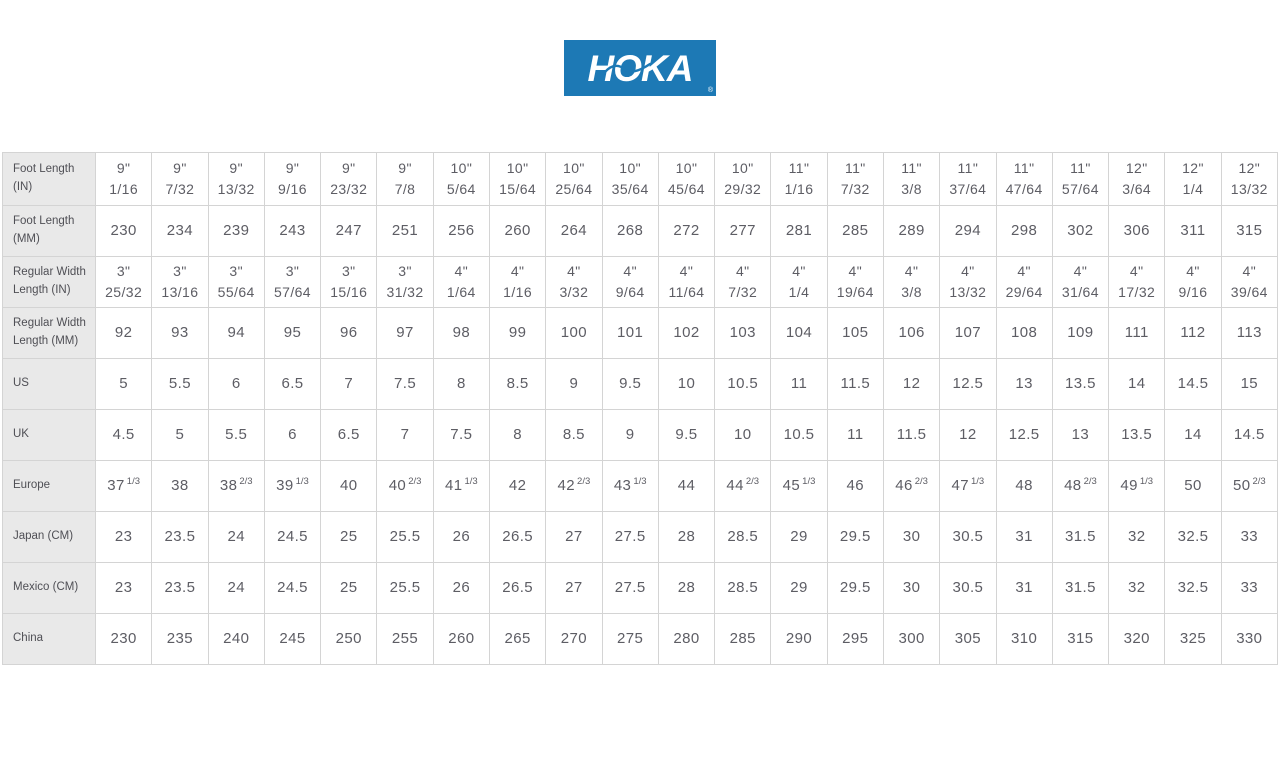 The width and height of the screenshot is (1280, 760). Describe the element at coordinates (1137, 588) in the screenshot. I see `size-cell: 32` at that location.